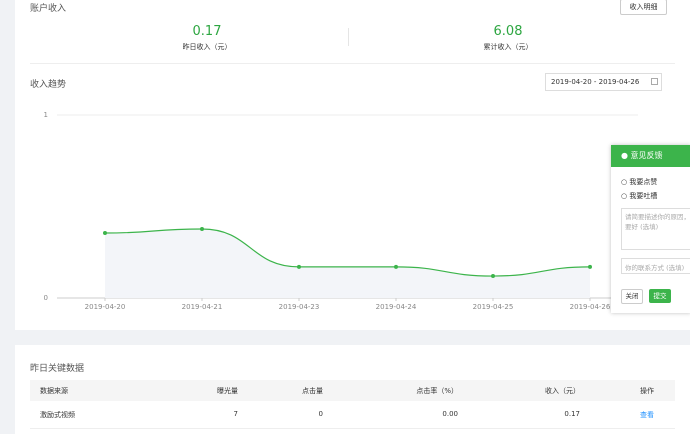 The width and height of the screenshot is (690, 434). Describe the element at coordinates (235, 414) in the screenshot. I see `table-cell: 7` at that location.